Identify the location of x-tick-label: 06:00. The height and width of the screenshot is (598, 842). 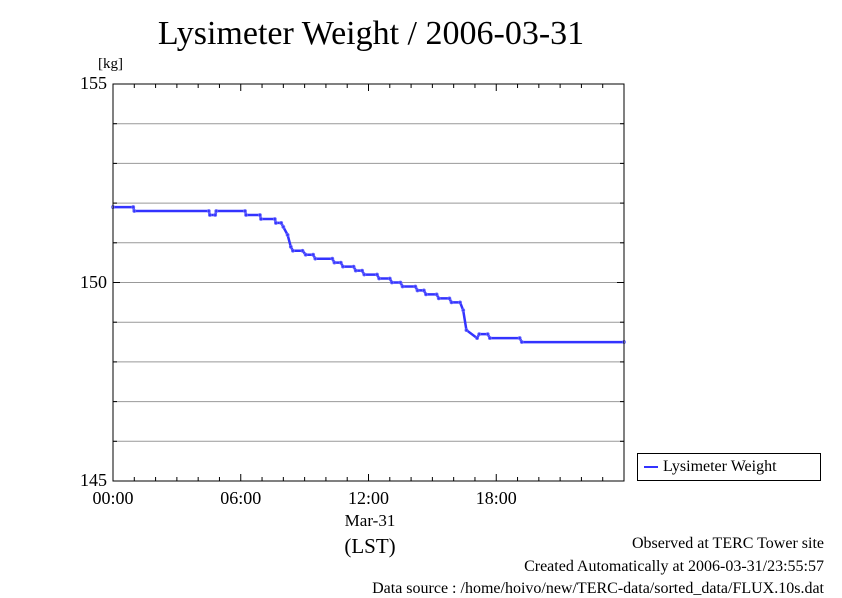
(241, 498).